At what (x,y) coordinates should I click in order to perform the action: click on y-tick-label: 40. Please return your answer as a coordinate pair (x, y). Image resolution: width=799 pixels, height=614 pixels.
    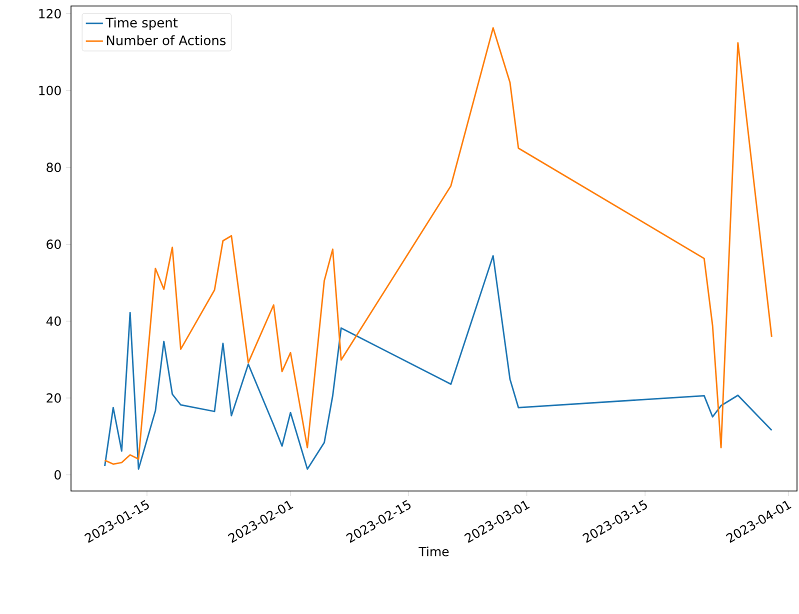
    Looking at the image, I should click on (53, 321).